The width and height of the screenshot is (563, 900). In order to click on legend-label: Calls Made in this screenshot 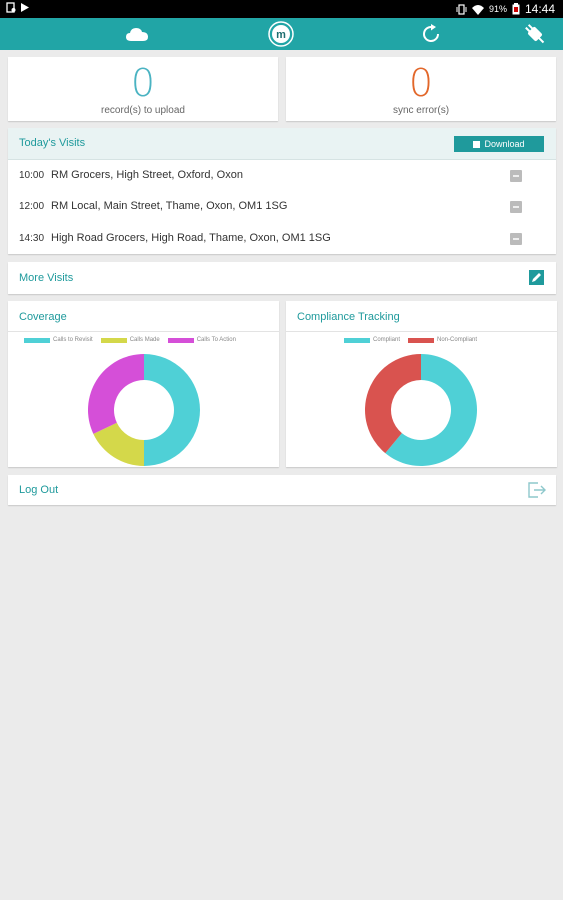, I will do `click(144, 340)`.